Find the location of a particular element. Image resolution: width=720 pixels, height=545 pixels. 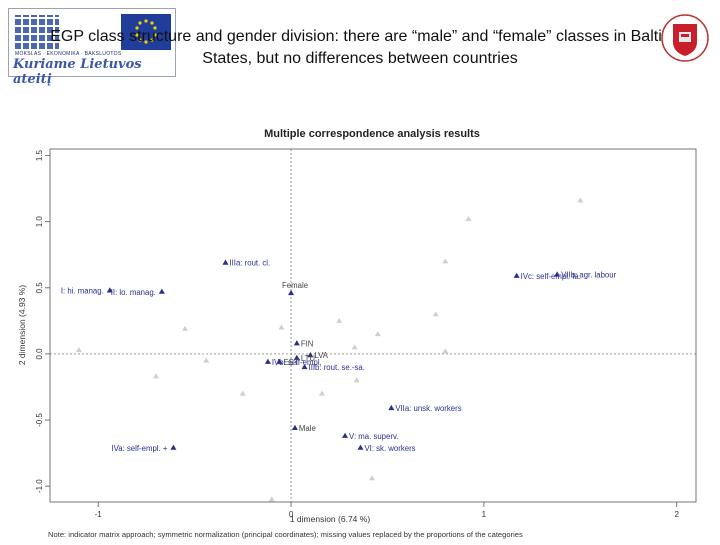

x-tick-label: 2 is located at coordinates (676, 514).